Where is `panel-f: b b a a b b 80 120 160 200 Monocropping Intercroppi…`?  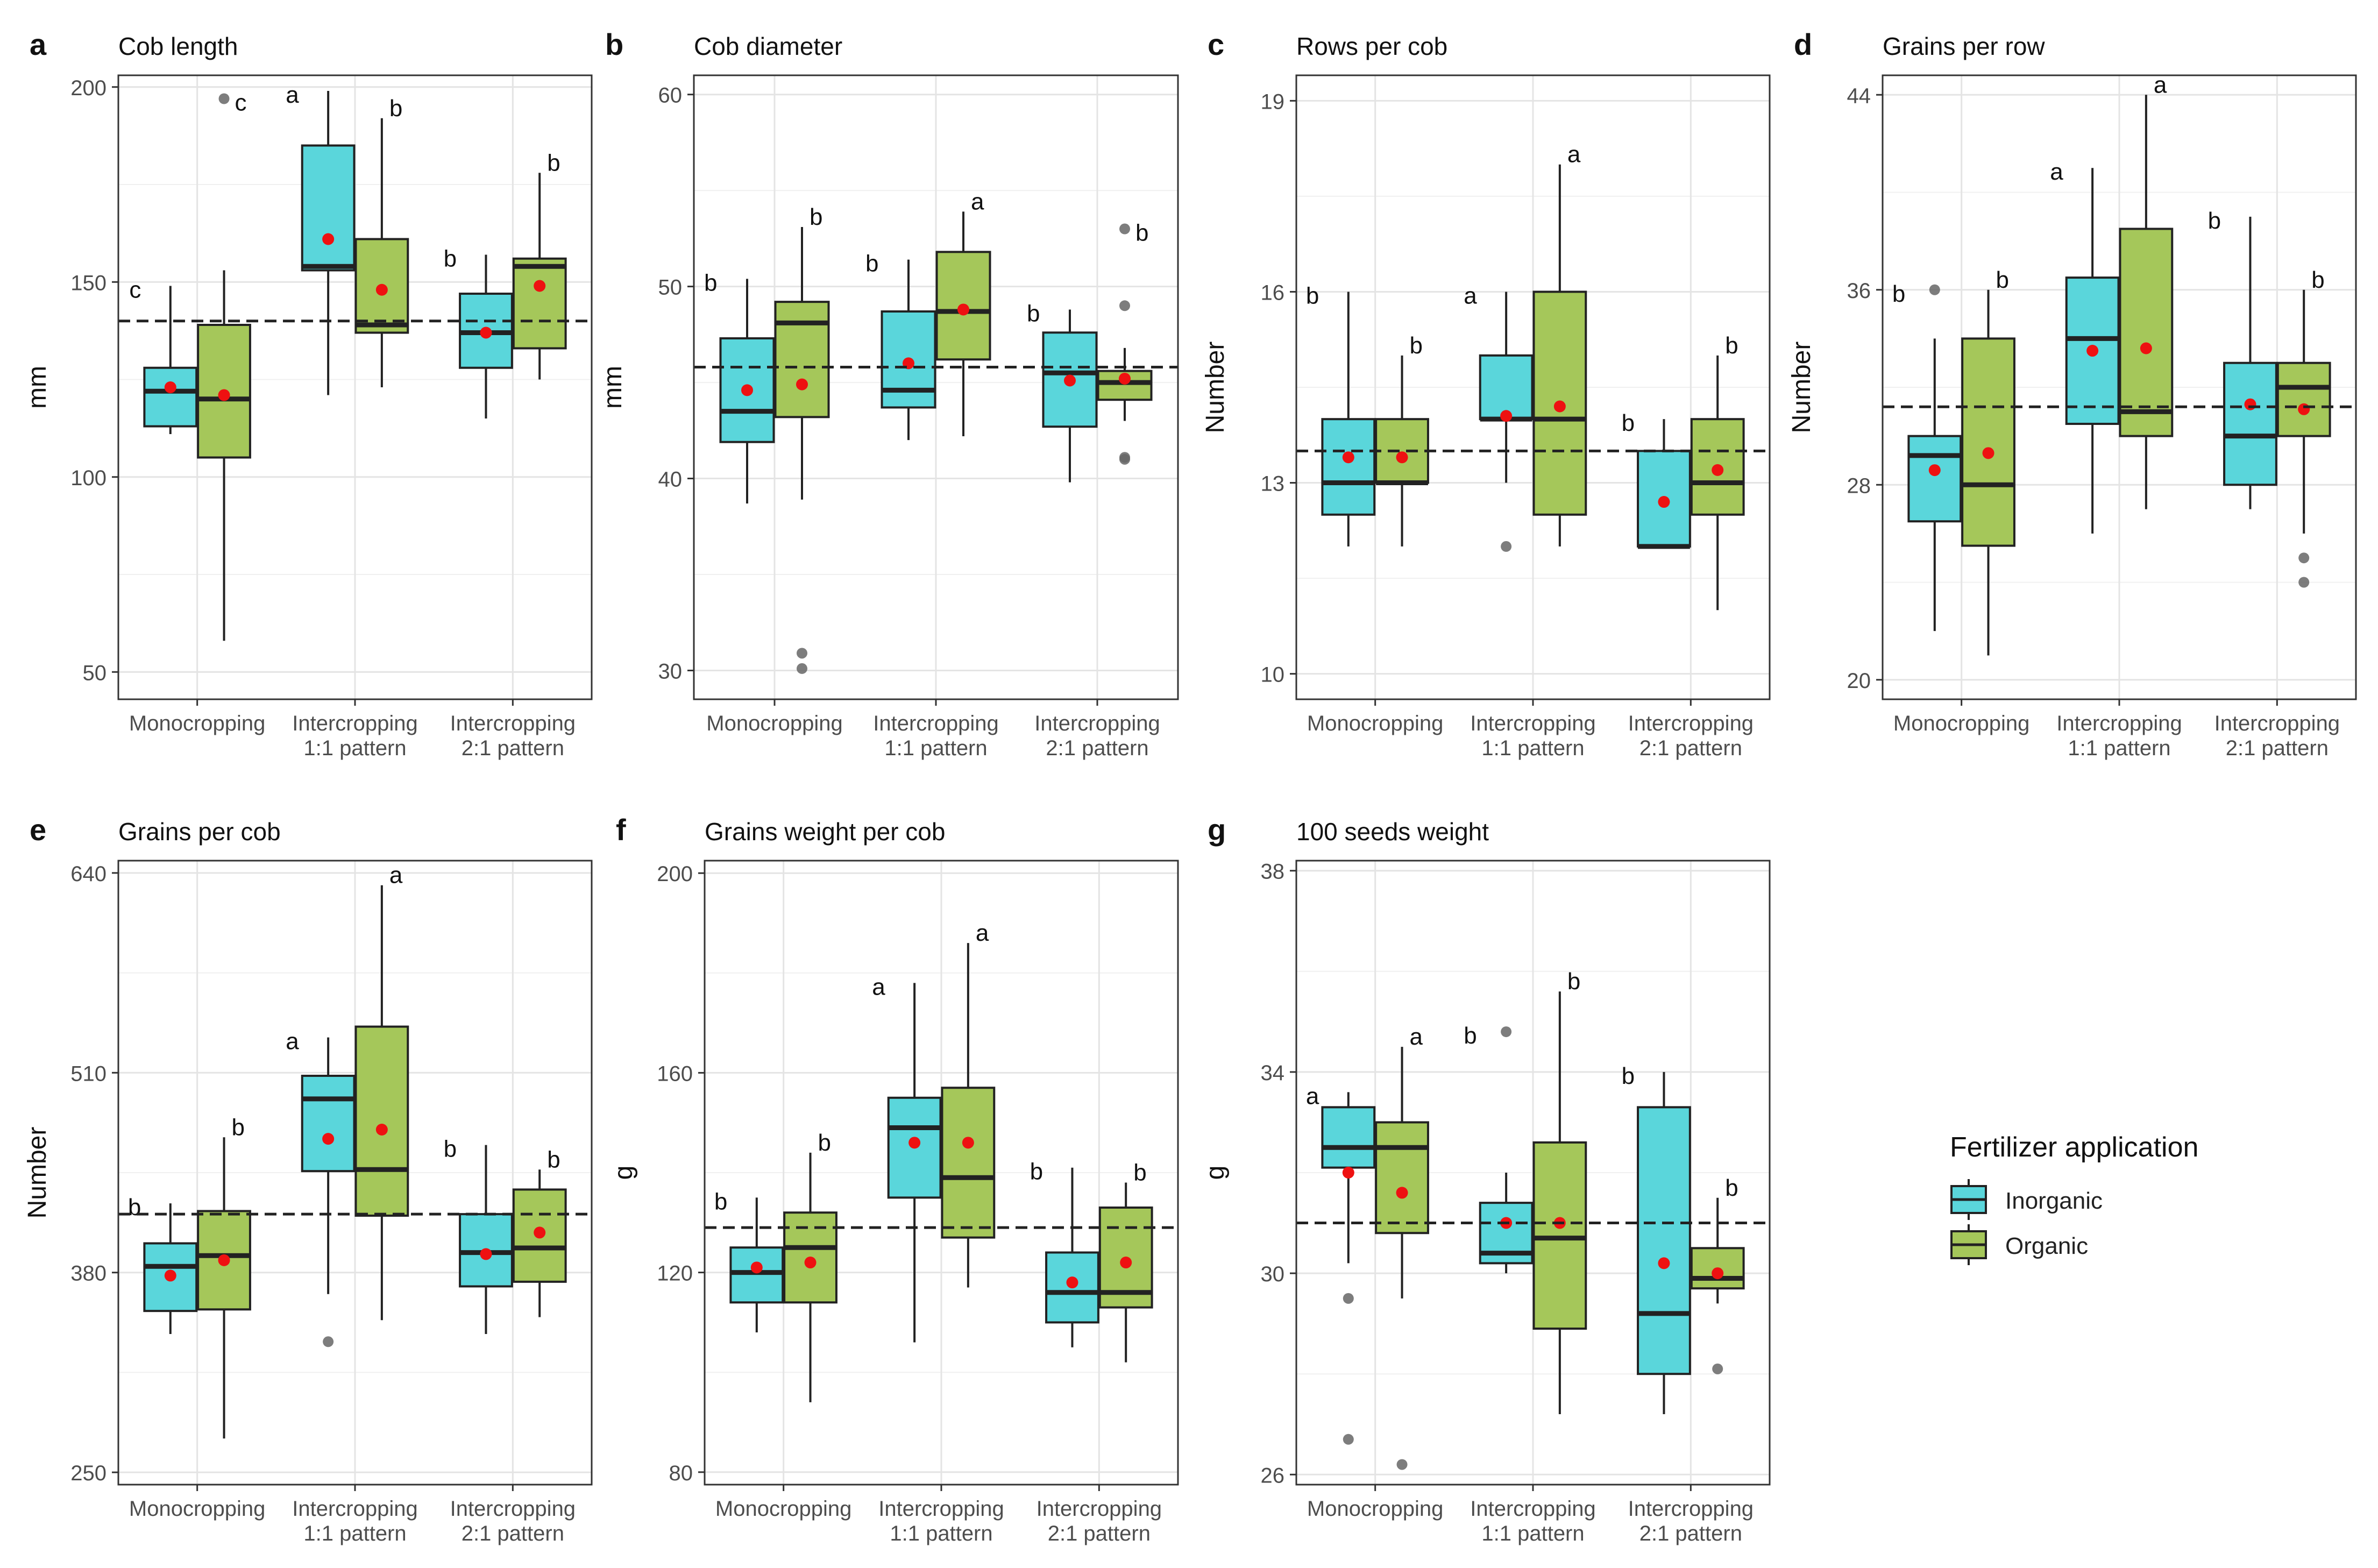 panel-f: b b a a b b 80 120 160 200 Monocropping Intercroppi… is located at coordinates (894, 1179).